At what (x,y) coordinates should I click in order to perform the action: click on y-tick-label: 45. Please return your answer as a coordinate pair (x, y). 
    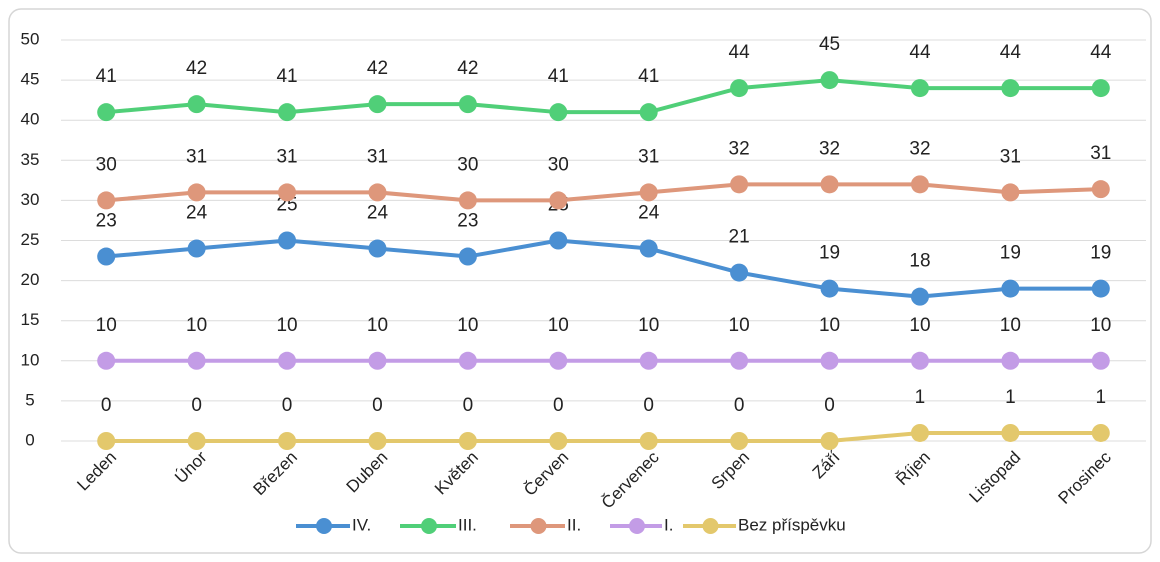
    Looking at the image, I should click on (30, 79).